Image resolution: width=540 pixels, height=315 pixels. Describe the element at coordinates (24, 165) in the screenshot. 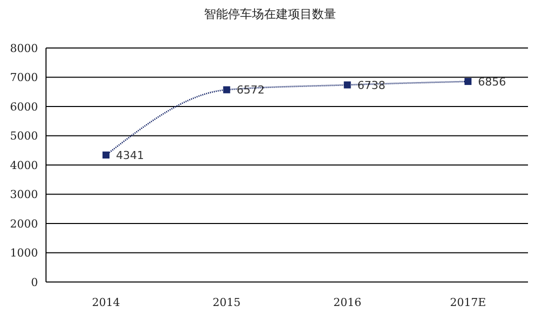

I see `y-tick-label: 4000` at that location.